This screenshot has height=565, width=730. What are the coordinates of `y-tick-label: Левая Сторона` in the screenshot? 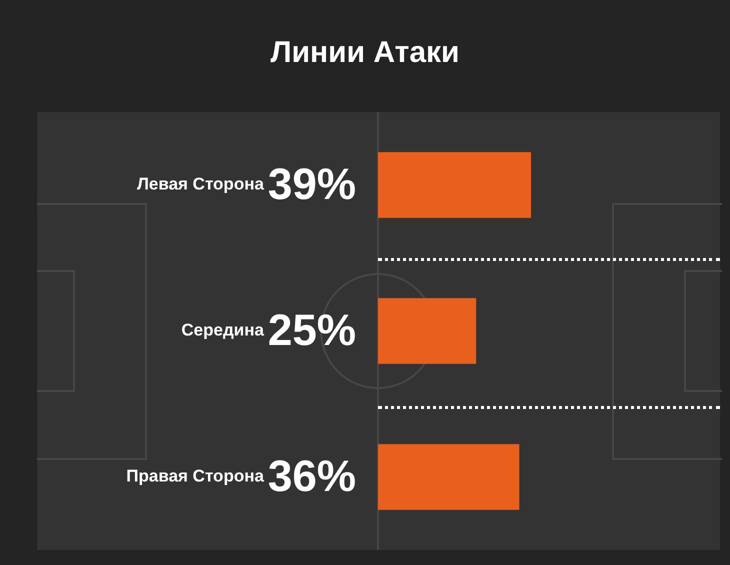 It's located at (200, 184).